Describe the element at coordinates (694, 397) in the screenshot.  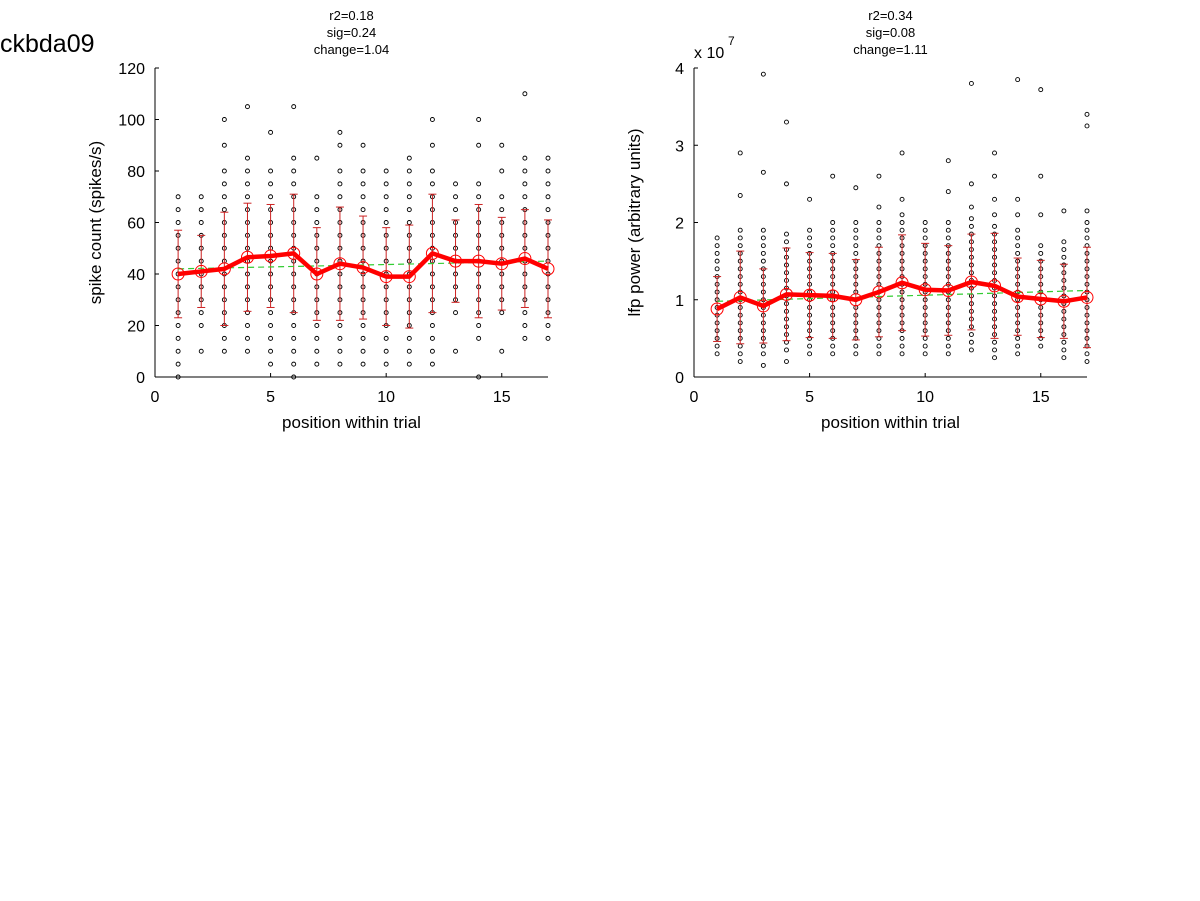
I see `x-tick-label: 0` at that location.